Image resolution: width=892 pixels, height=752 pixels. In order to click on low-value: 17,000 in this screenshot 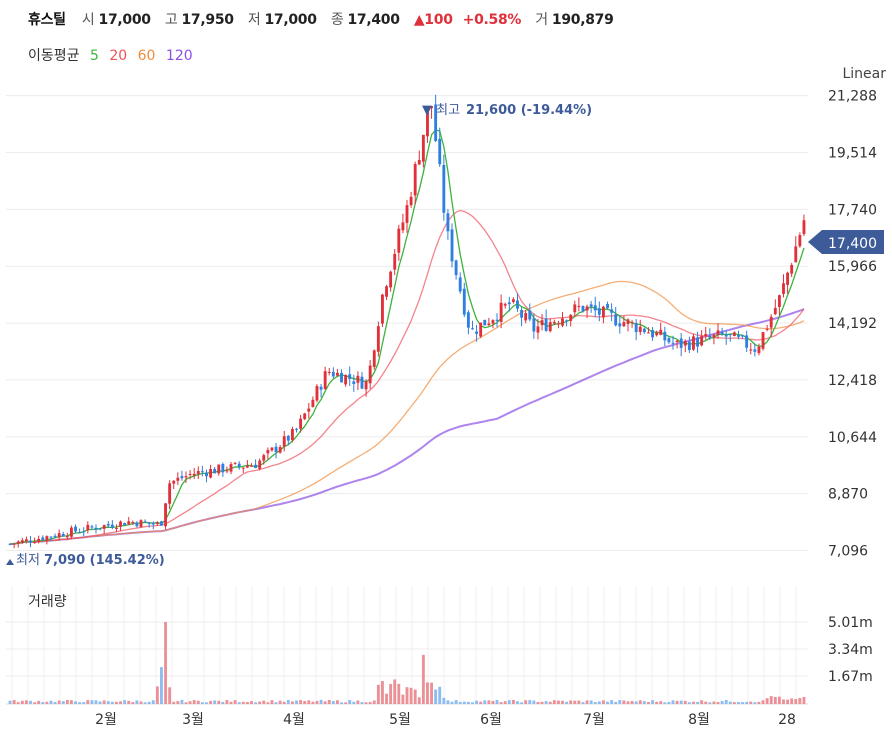, I will do `click(290, 20)`.